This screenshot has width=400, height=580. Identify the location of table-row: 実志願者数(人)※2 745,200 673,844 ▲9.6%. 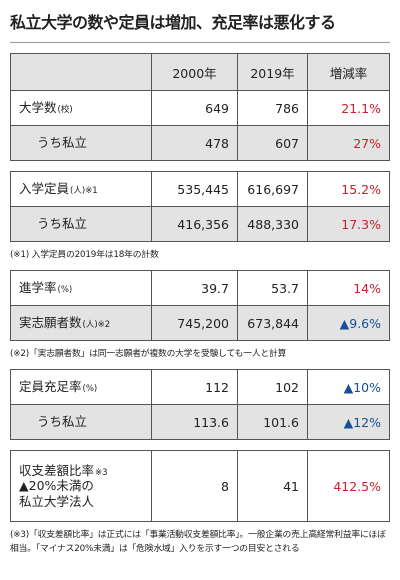
(200, 323).